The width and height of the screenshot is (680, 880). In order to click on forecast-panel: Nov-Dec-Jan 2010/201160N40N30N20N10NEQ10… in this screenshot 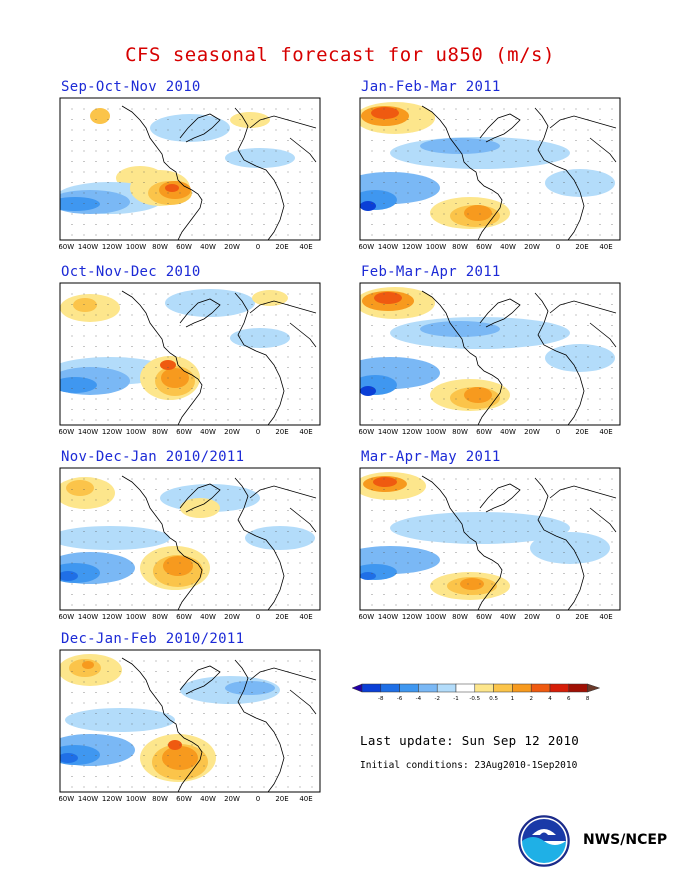, I will do `click(194, 535)`.